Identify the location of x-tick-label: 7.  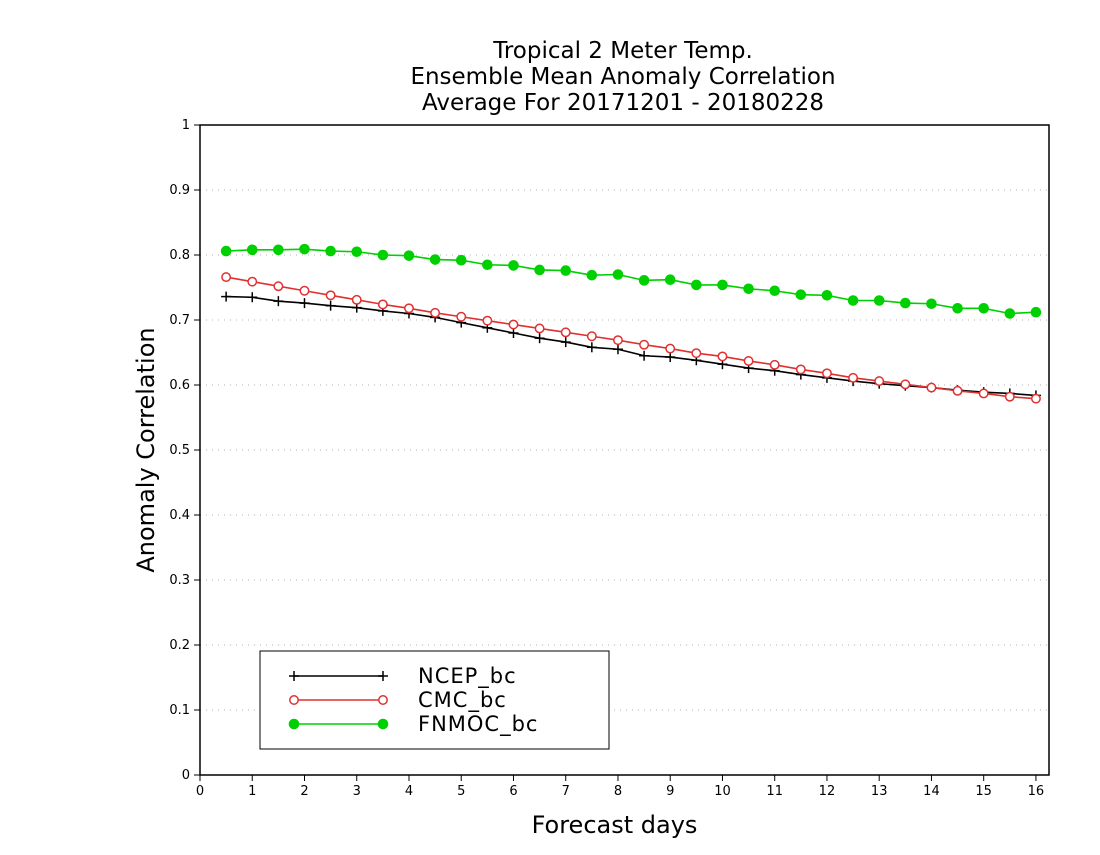
(566, 791).